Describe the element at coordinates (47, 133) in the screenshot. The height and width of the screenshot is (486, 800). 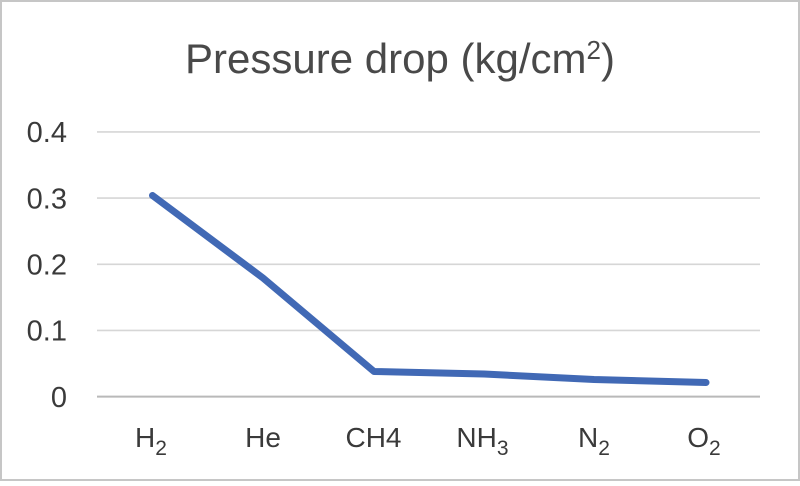
I see `svg-text: 0.4` at that location.